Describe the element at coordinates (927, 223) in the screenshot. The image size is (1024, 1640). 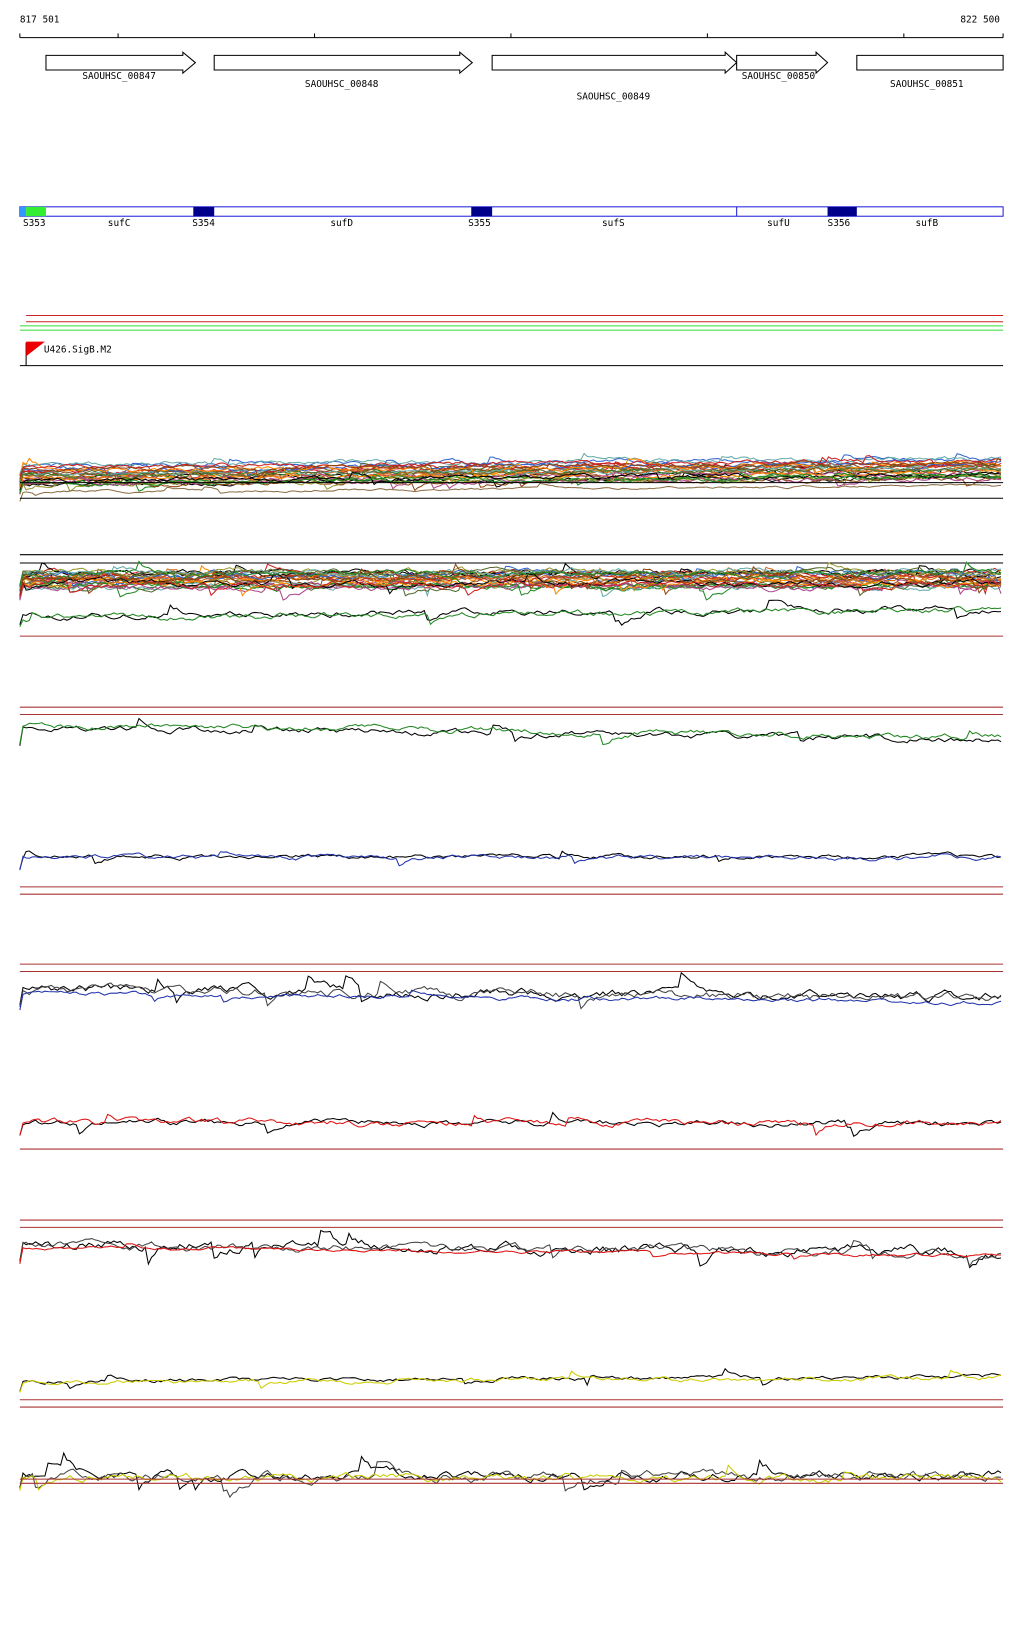
I see `feature-label: sufB` at that location.